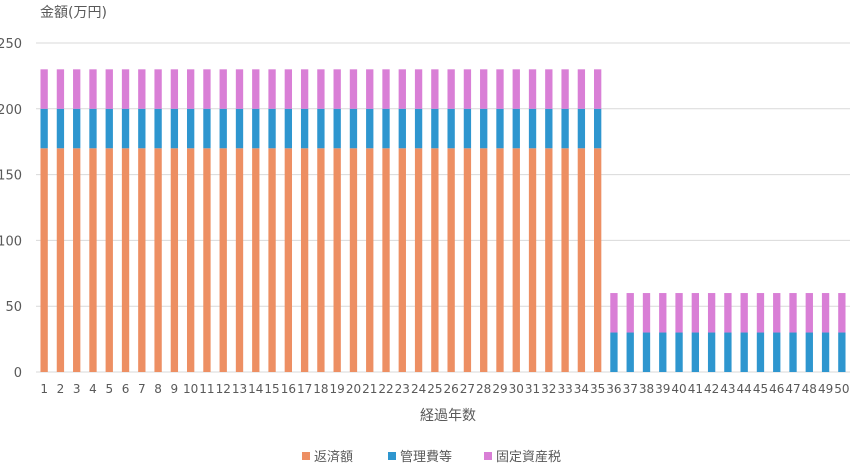 This screenshot has height=473, width=850. Describe the element at coordinates (516, 389) in the screenshot. I see `x-tick-label: 30` at that location.